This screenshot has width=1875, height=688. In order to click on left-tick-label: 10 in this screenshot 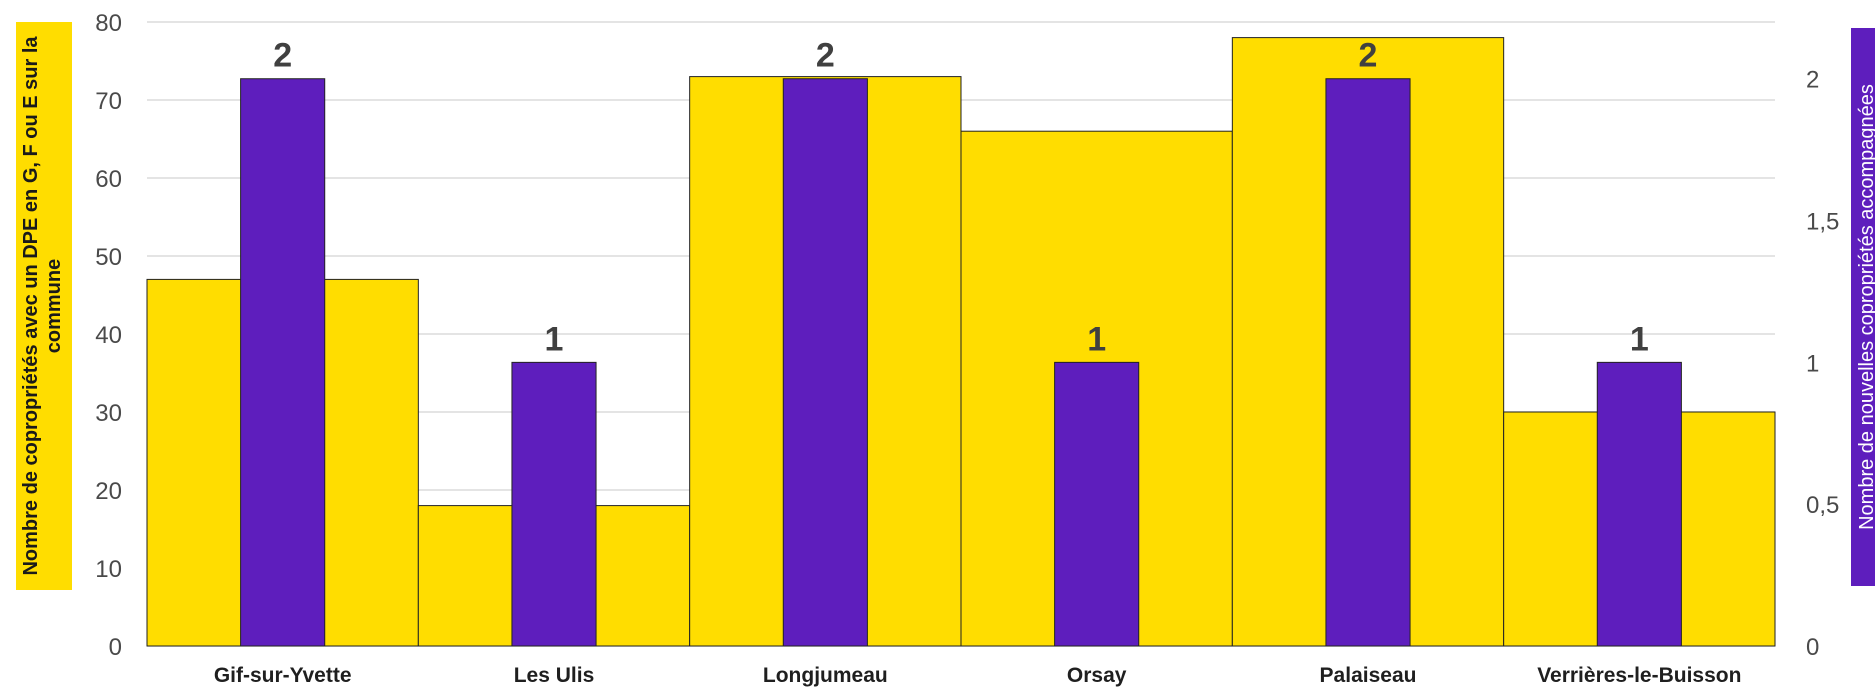, I will do `click(108, 569)`.